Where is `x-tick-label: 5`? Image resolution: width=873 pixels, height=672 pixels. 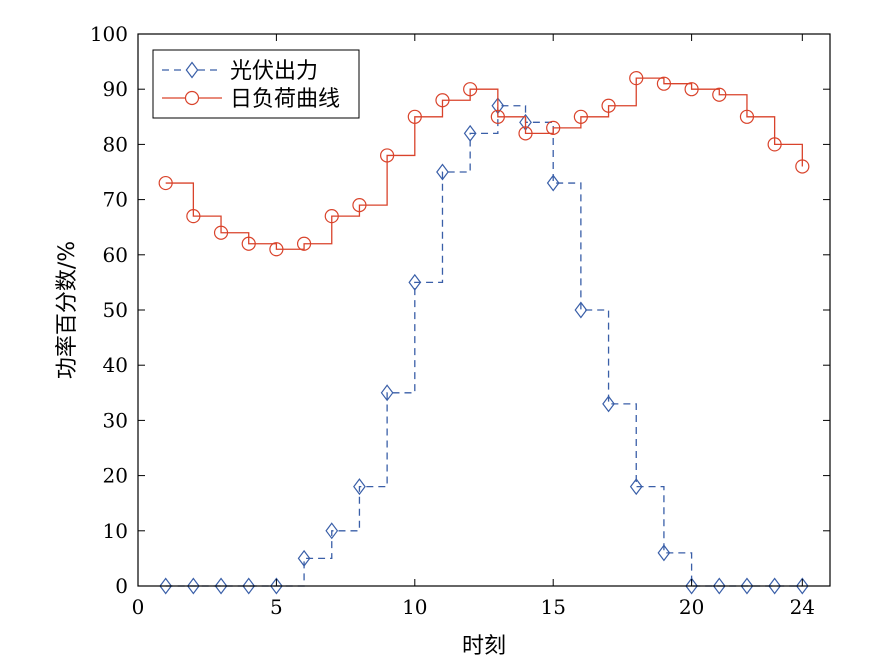 x-tick-label: 5 is located at coordinates (276, 607).